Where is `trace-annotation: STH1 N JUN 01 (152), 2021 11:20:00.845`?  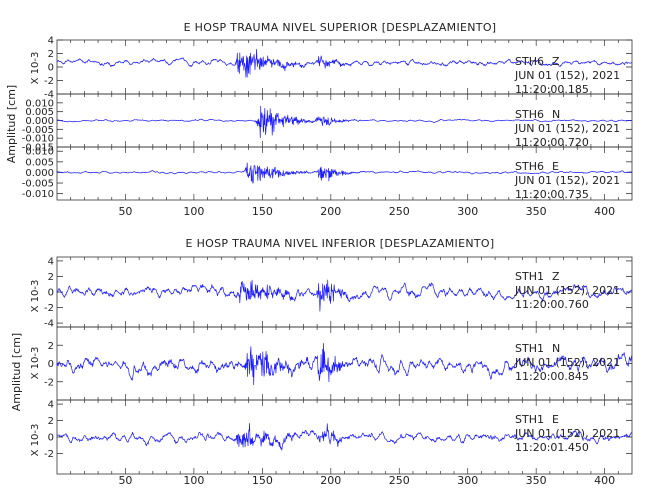 trace-annotation: STH1 N JUN 01 (152), 2021 11:20:00.845 is located at coordinates (567, 362).